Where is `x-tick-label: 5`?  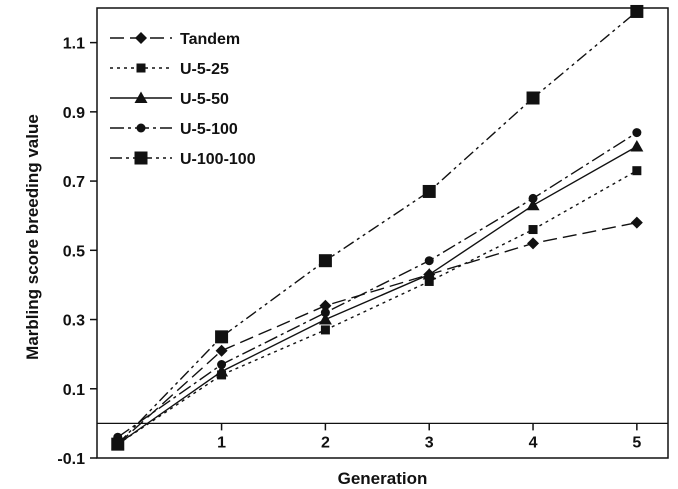
x-tick-label: 5 is located at coordinates (636, 442).